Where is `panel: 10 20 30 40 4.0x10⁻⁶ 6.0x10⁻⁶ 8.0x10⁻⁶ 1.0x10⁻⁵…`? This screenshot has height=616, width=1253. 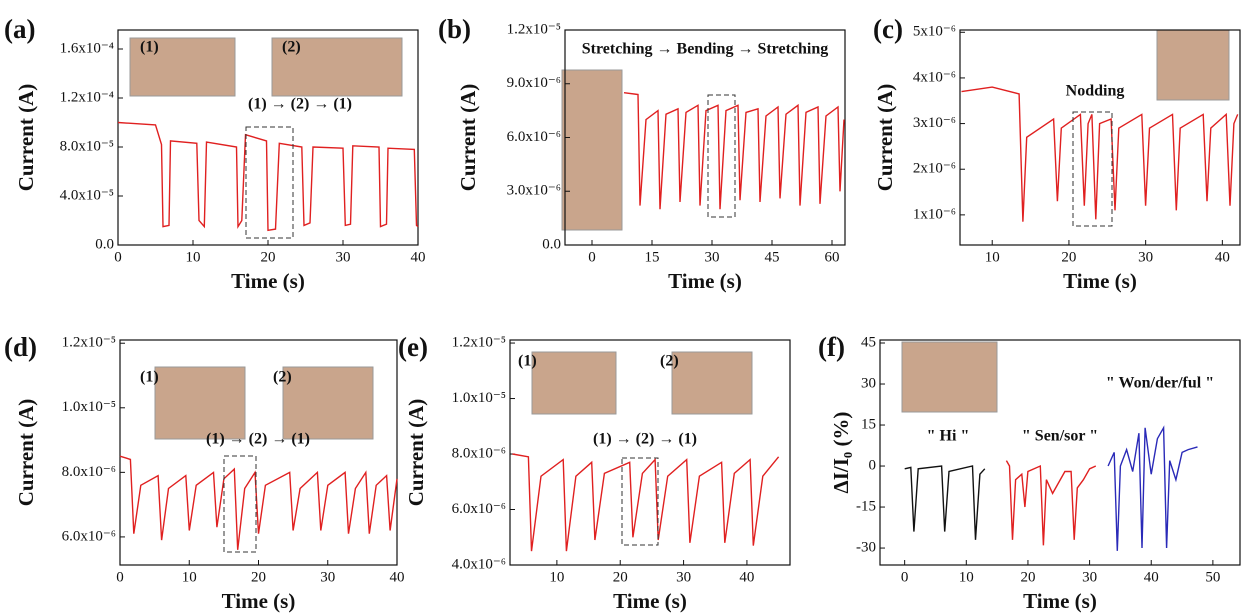
panel: 10 20 30 40 4.0x10⁻⁶ 6.0x10⁻⁶ 8.0x10⁻⁶ 1.0x10⁻⁵… is located at coordinates (594, 472).